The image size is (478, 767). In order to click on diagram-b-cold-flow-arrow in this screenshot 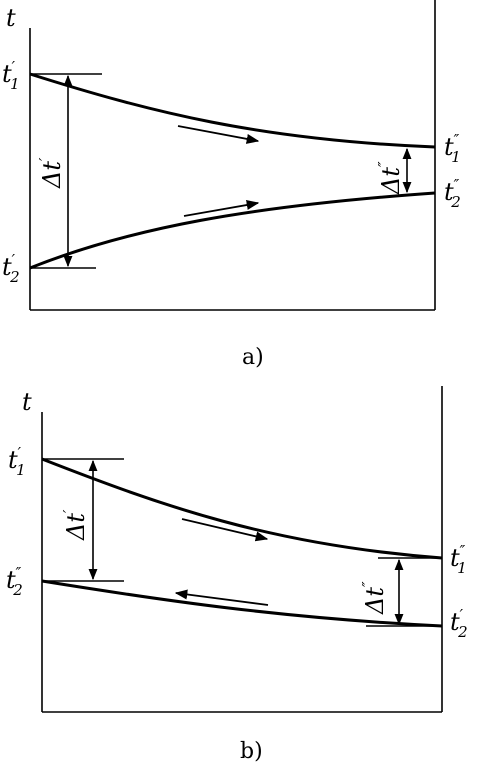, I will do `click(221, 597)`.